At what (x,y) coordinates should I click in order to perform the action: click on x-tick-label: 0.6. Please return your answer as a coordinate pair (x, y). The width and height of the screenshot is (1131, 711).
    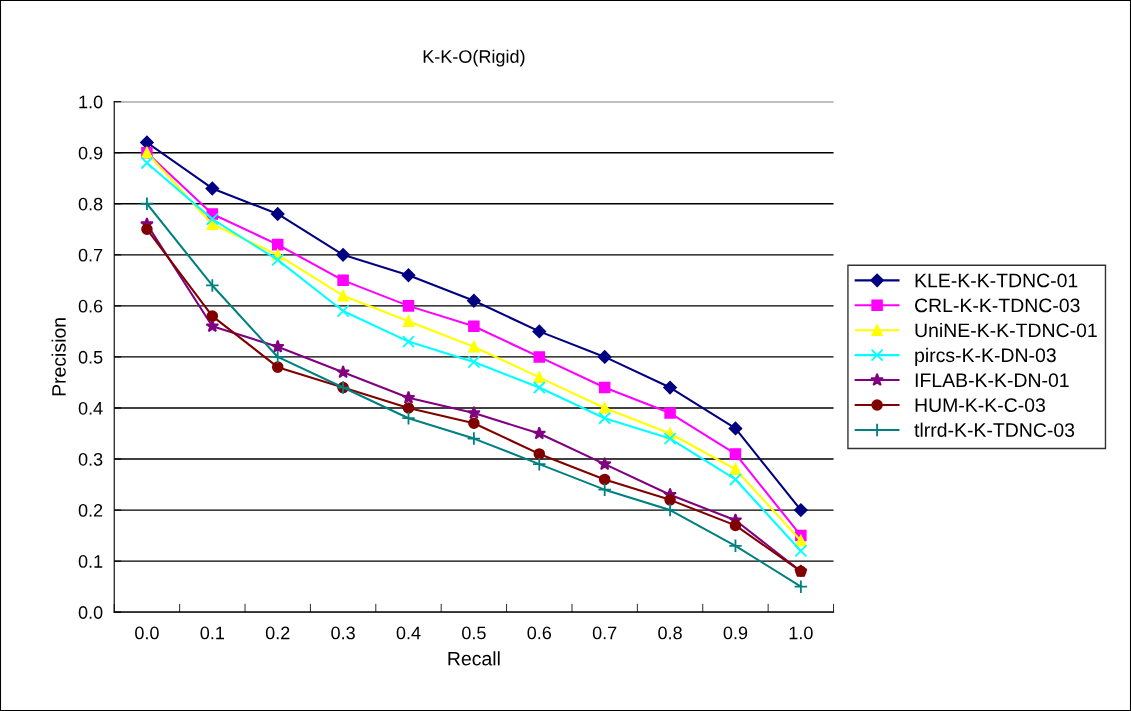
    Looking at the image, I should click on (539, 633).